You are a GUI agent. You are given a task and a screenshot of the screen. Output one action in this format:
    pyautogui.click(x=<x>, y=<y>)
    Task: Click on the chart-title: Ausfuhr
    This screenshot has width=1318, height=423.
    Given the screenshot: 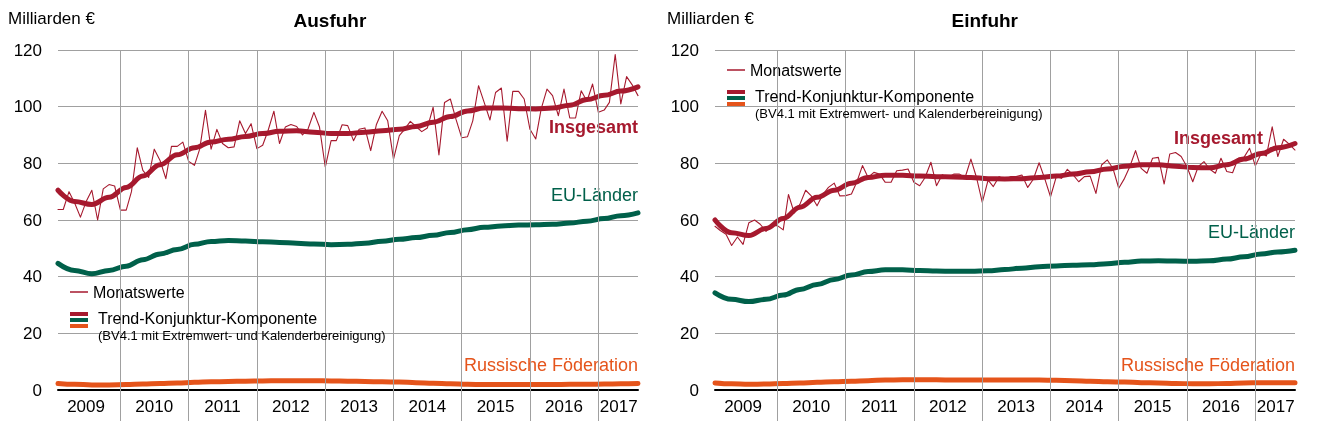 What is the action you would take?
    pyautogui.click(x=330, y=20)
    